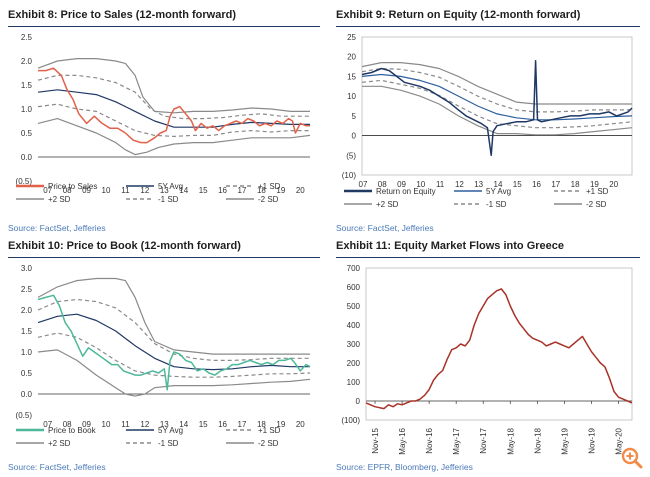 This screenshot has width=650, height=477. What do you see at coordinates (510, 440) in the screenshot?
I see `x-tick-label: May-18` at bounding box center [510, 440].